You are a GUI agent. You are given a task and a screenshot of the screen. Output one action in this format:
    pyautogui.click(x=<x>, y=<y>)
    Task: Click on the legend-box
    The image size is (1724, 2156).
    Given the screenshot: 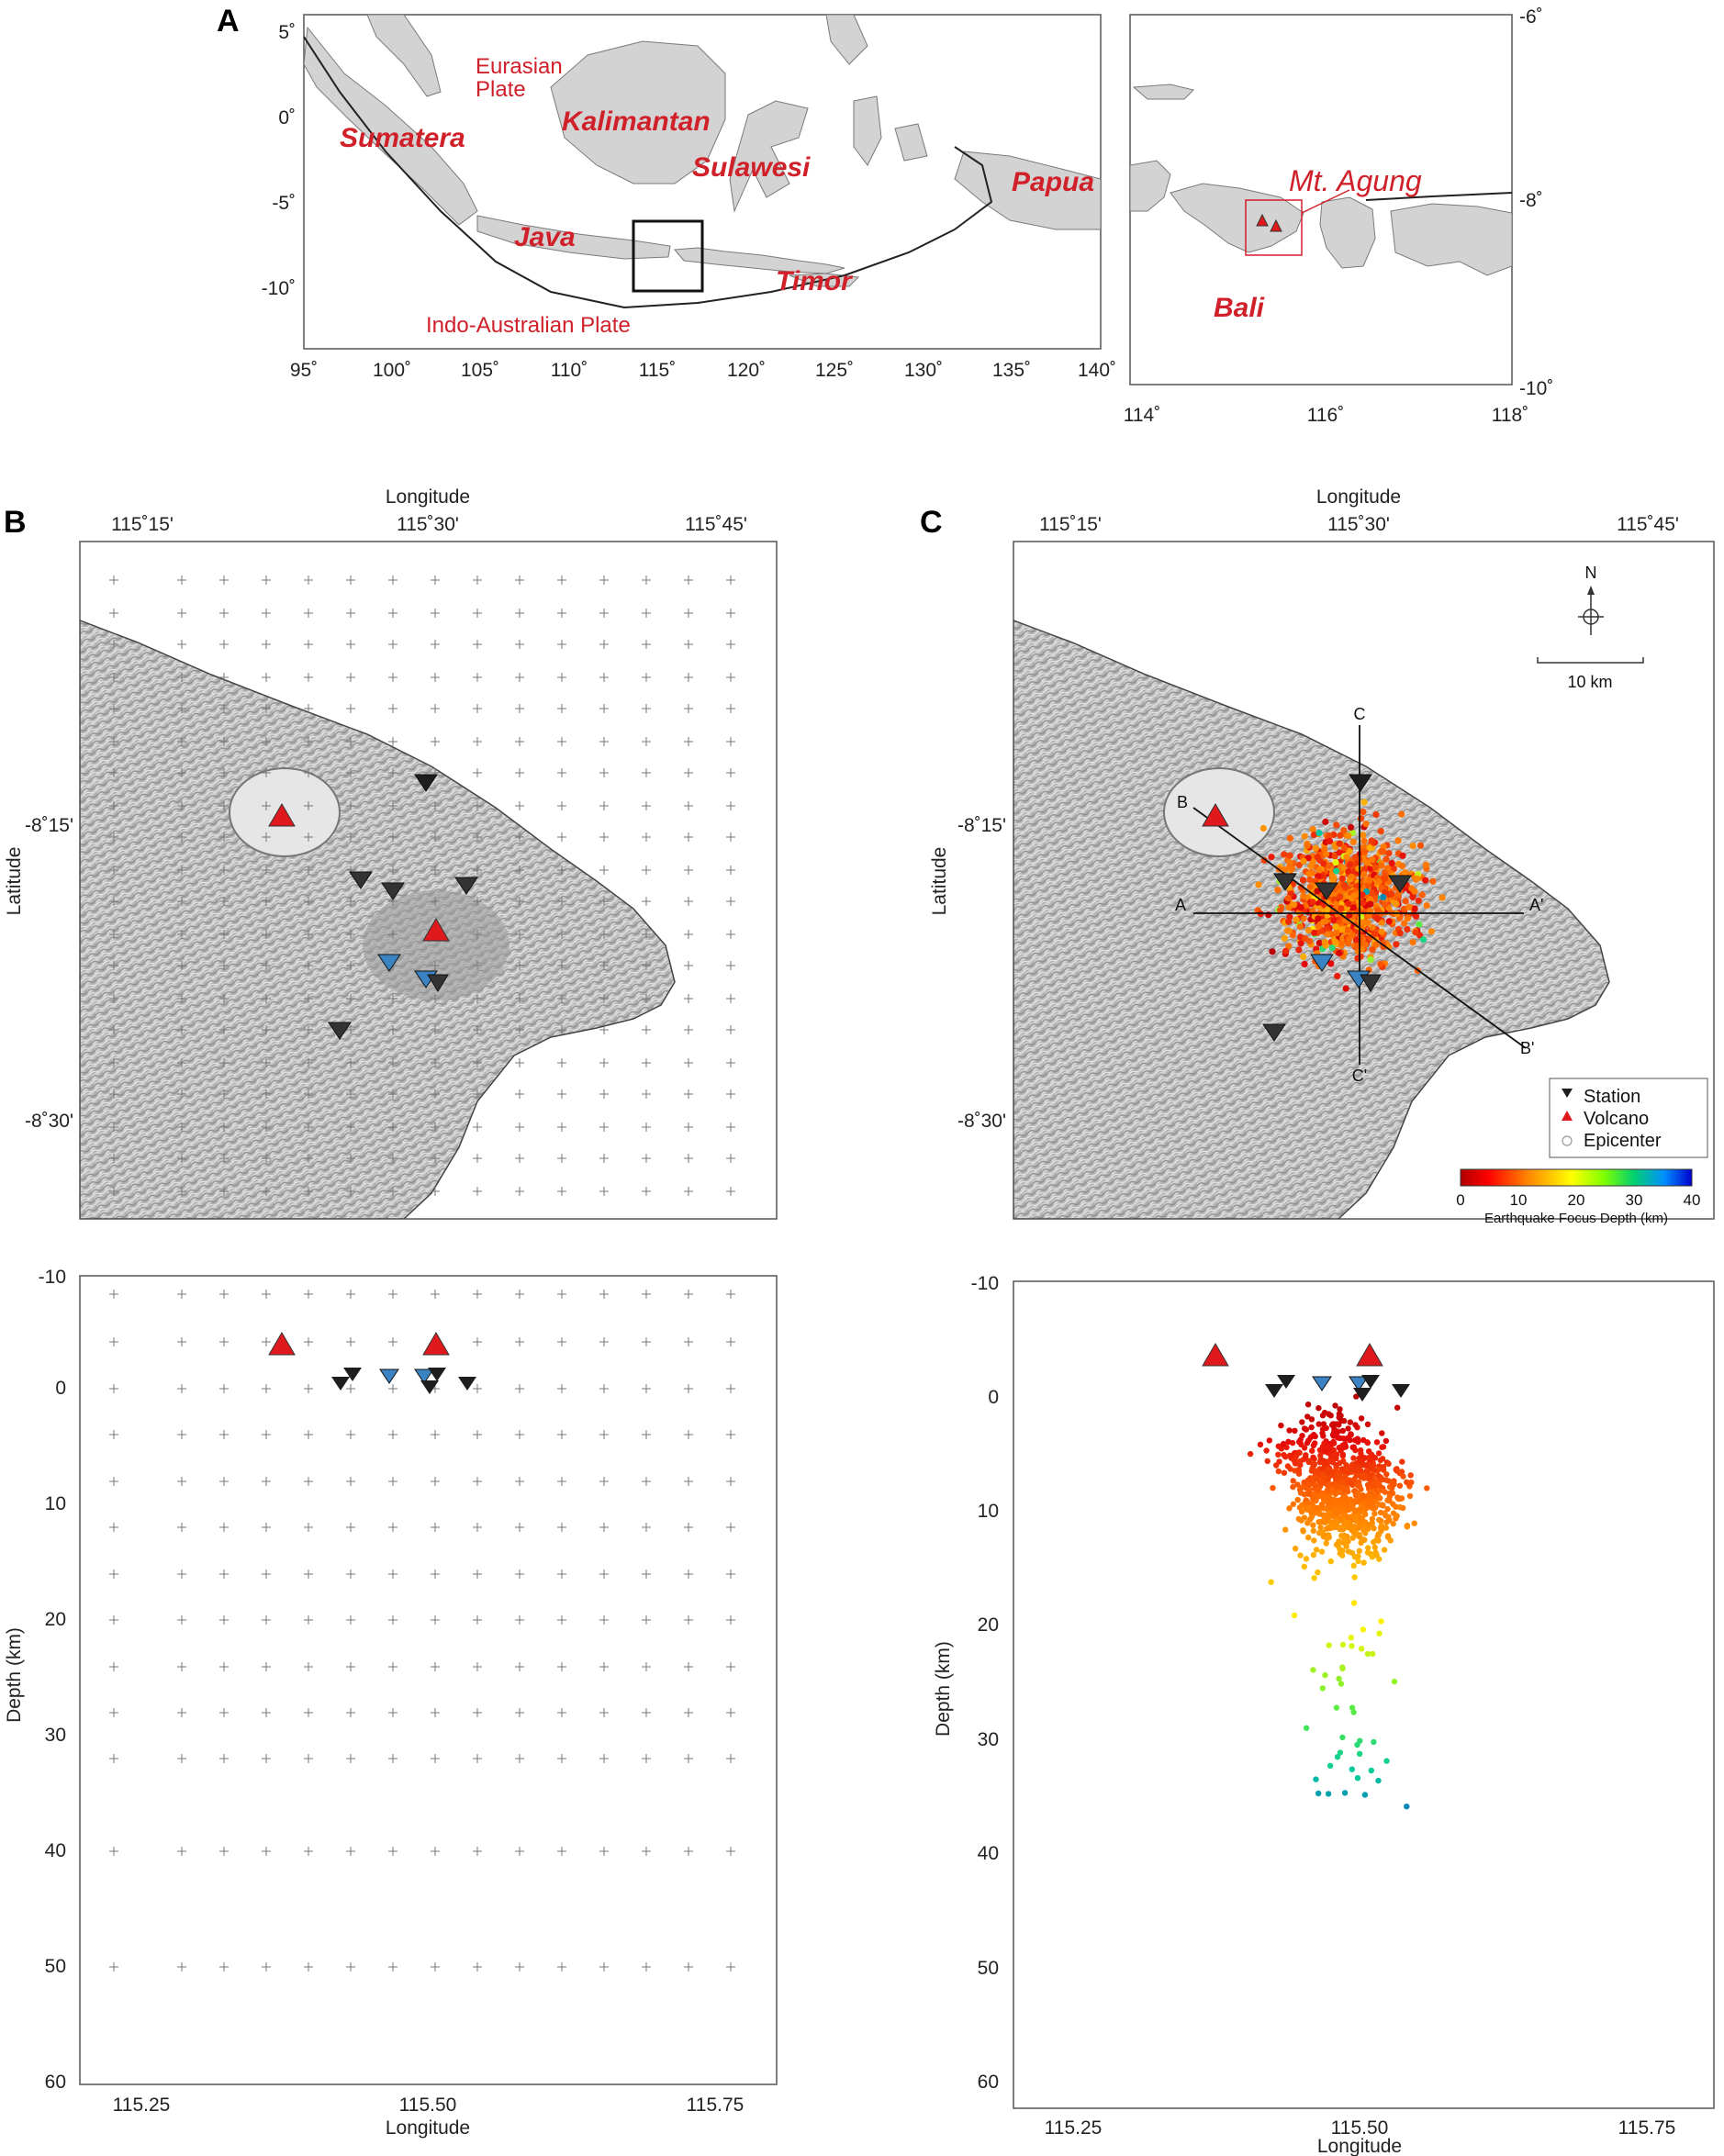 What is the action you would take?
    pyautogui.click(x=1628, y=1118)
    